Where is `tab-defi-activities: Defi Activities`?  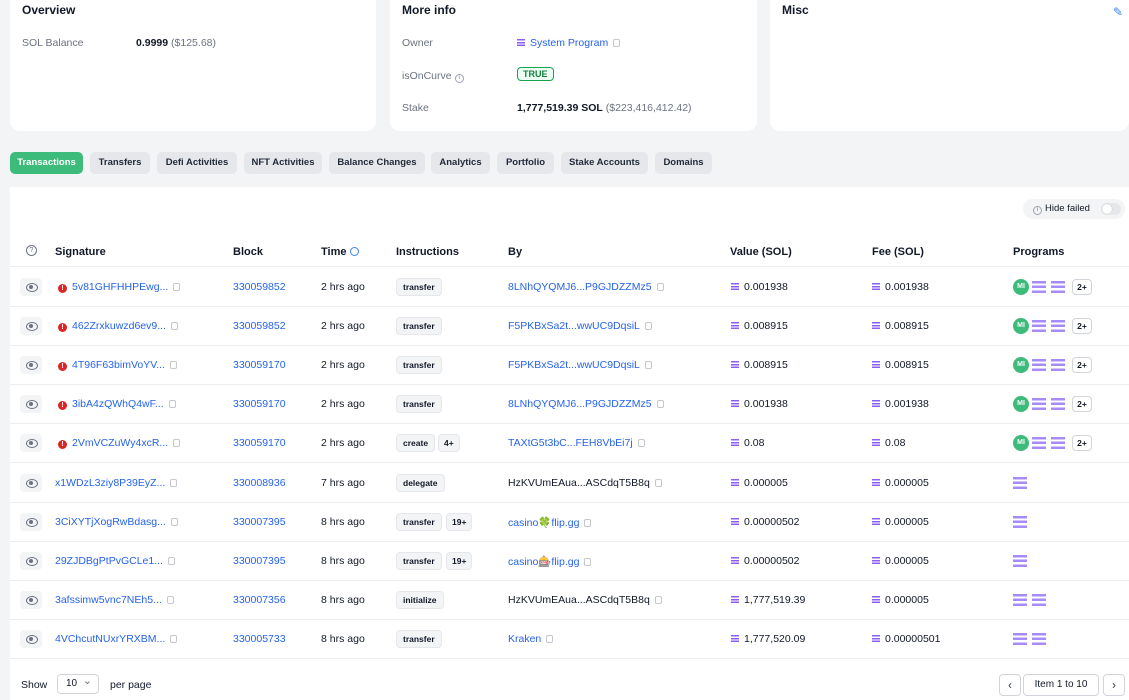 tab-defi-activities: Defi Activities is located at coordinates (197, 163).